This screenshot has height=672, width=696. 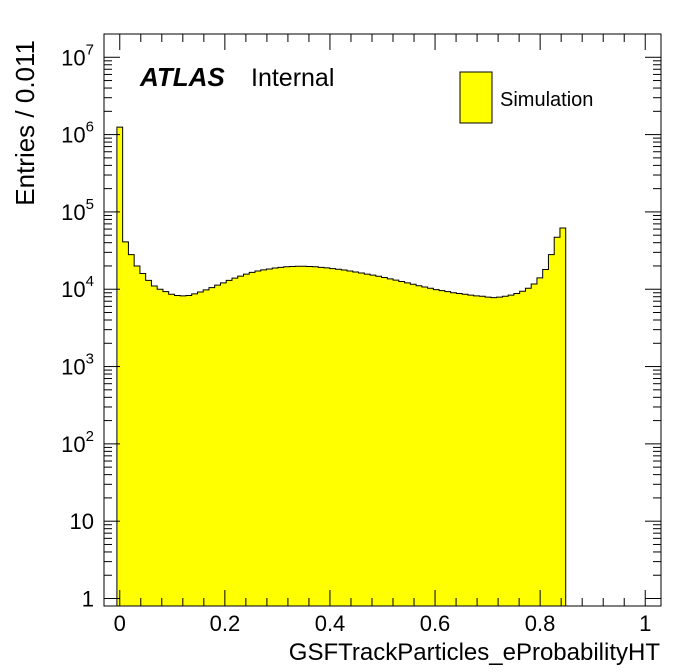 I want to click on y-tick-label: 10³, so click(x=77, y=365).